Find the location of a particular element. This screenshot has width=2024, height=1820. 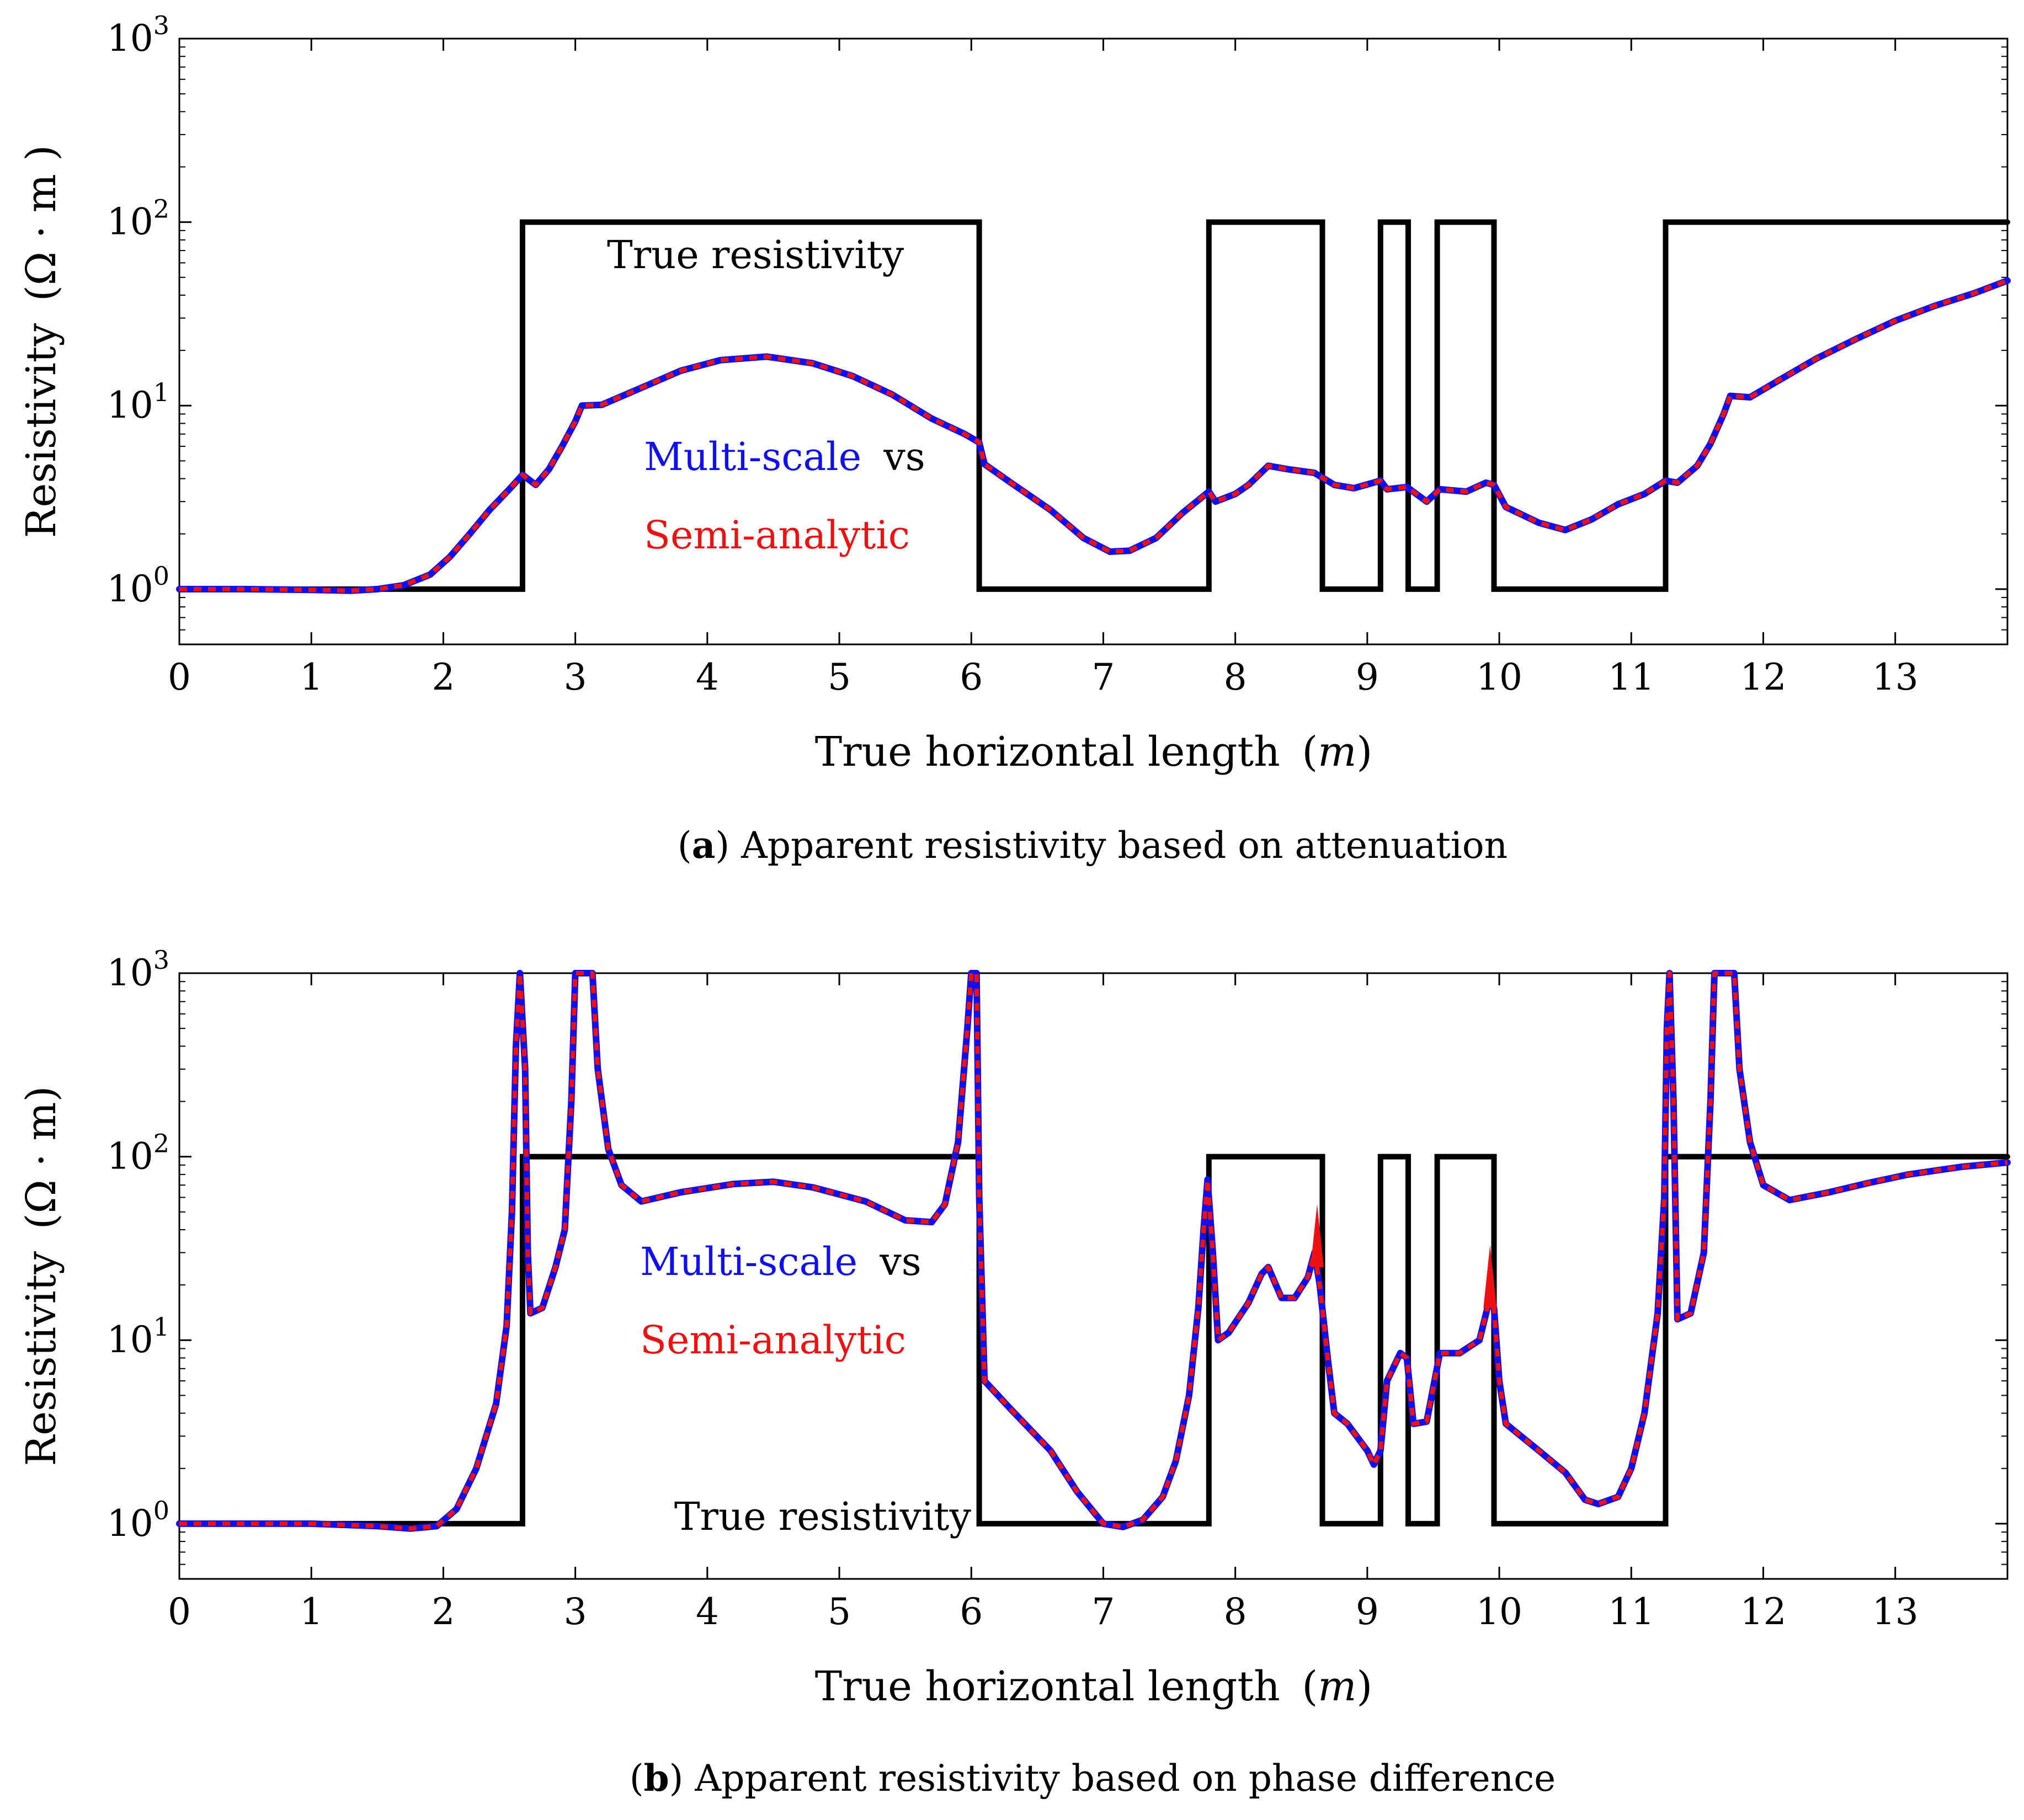

y-tick-exponent: 0 is located at coordinates (161, 576).